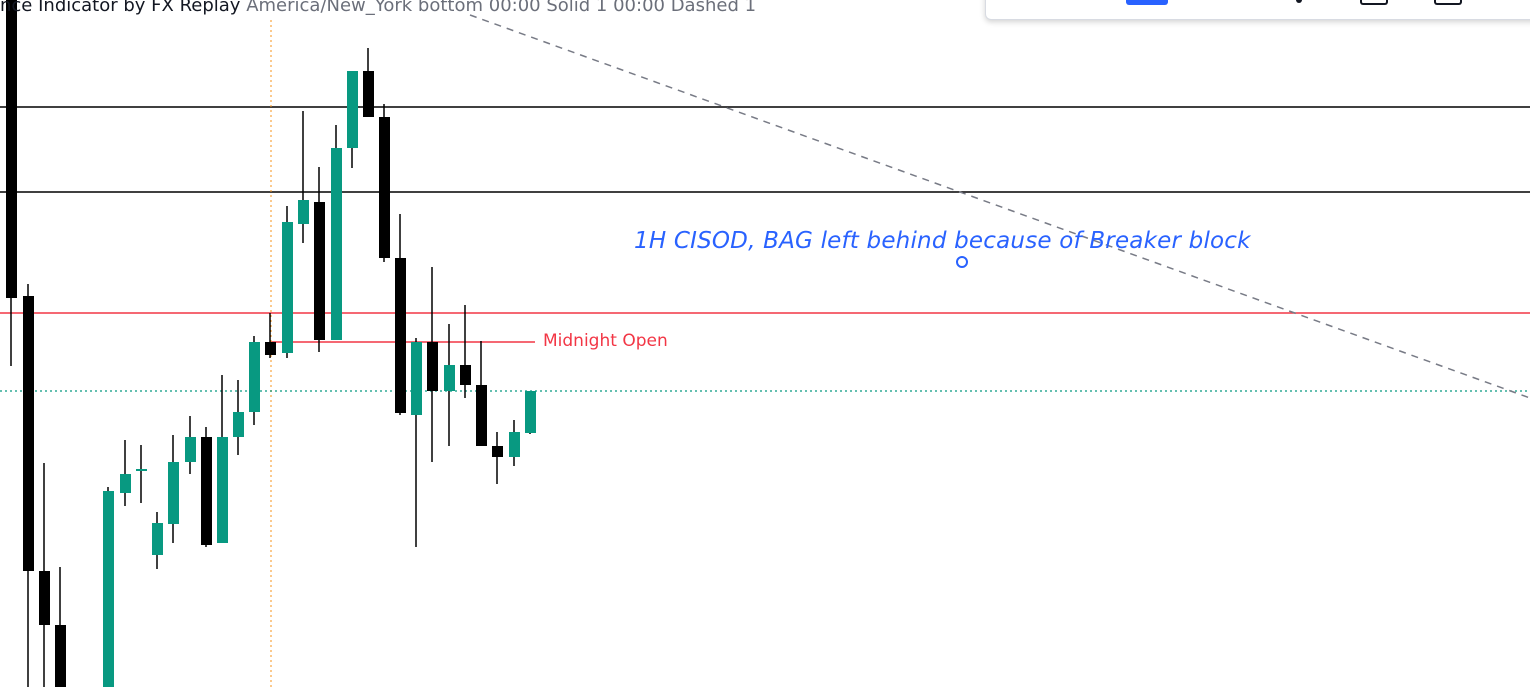 Image resolution: width=1530 pixels, height=687 pixels. What do you see at coordinates (1147, 2) in the screenshot?
I see `color-swatch-icon` at bounding box center [1147, 2].